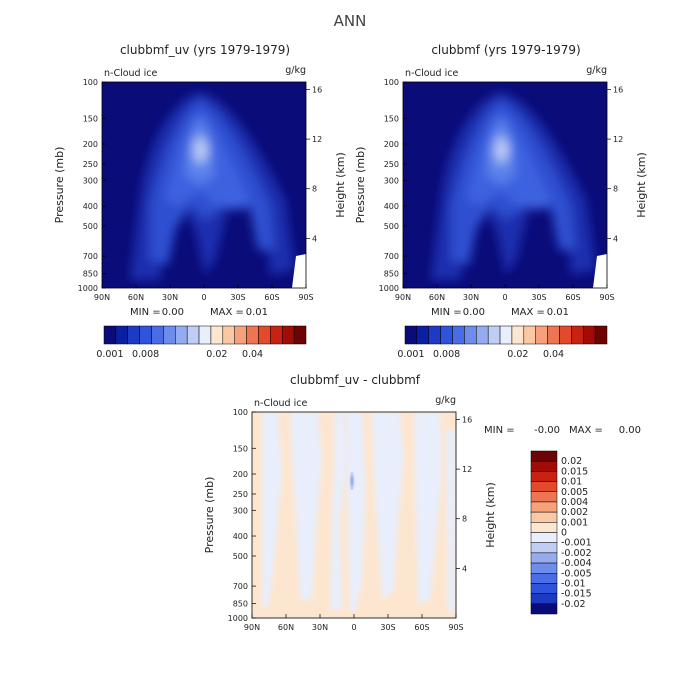  What do you see at coordinates (574, 512) in the screenshot?
I see `colorbar-label: 0.002` at bounding box center [574, 512].